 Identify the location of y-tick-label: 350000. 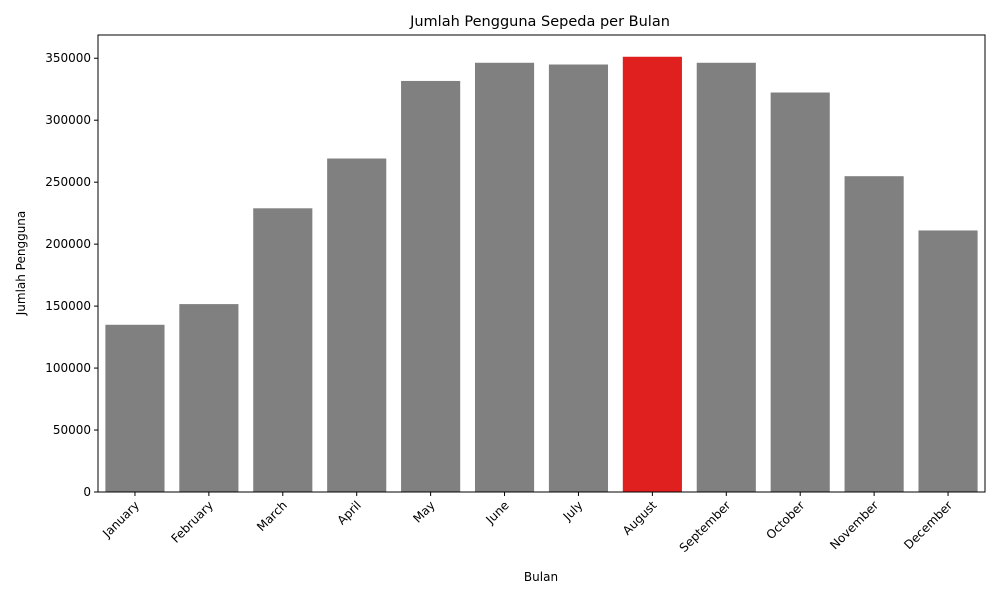
(68, 58).